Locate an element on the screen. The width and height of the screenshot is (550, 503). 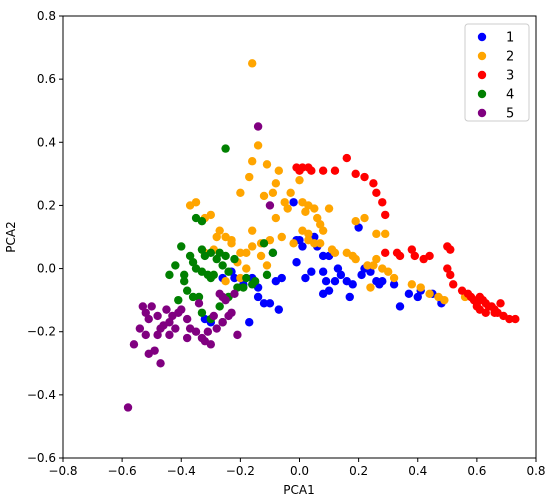
legend-label-5: 5 is located at coordinates (510, 114).